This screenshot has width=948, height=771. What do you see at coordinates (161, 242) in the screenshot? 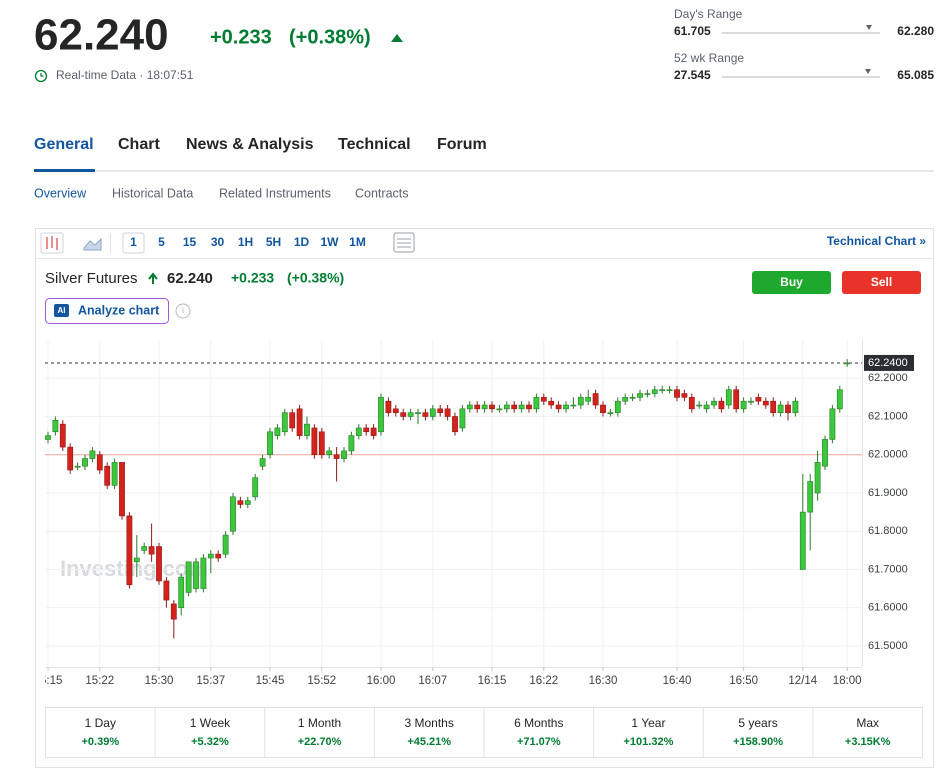
I see `interval: 5` at bounding box center [161, 242].